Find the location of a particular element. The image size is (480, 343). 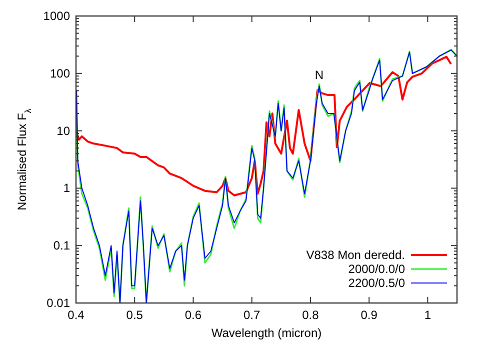

y-tick-label: 0.01 is located at coordinates (58, 303).